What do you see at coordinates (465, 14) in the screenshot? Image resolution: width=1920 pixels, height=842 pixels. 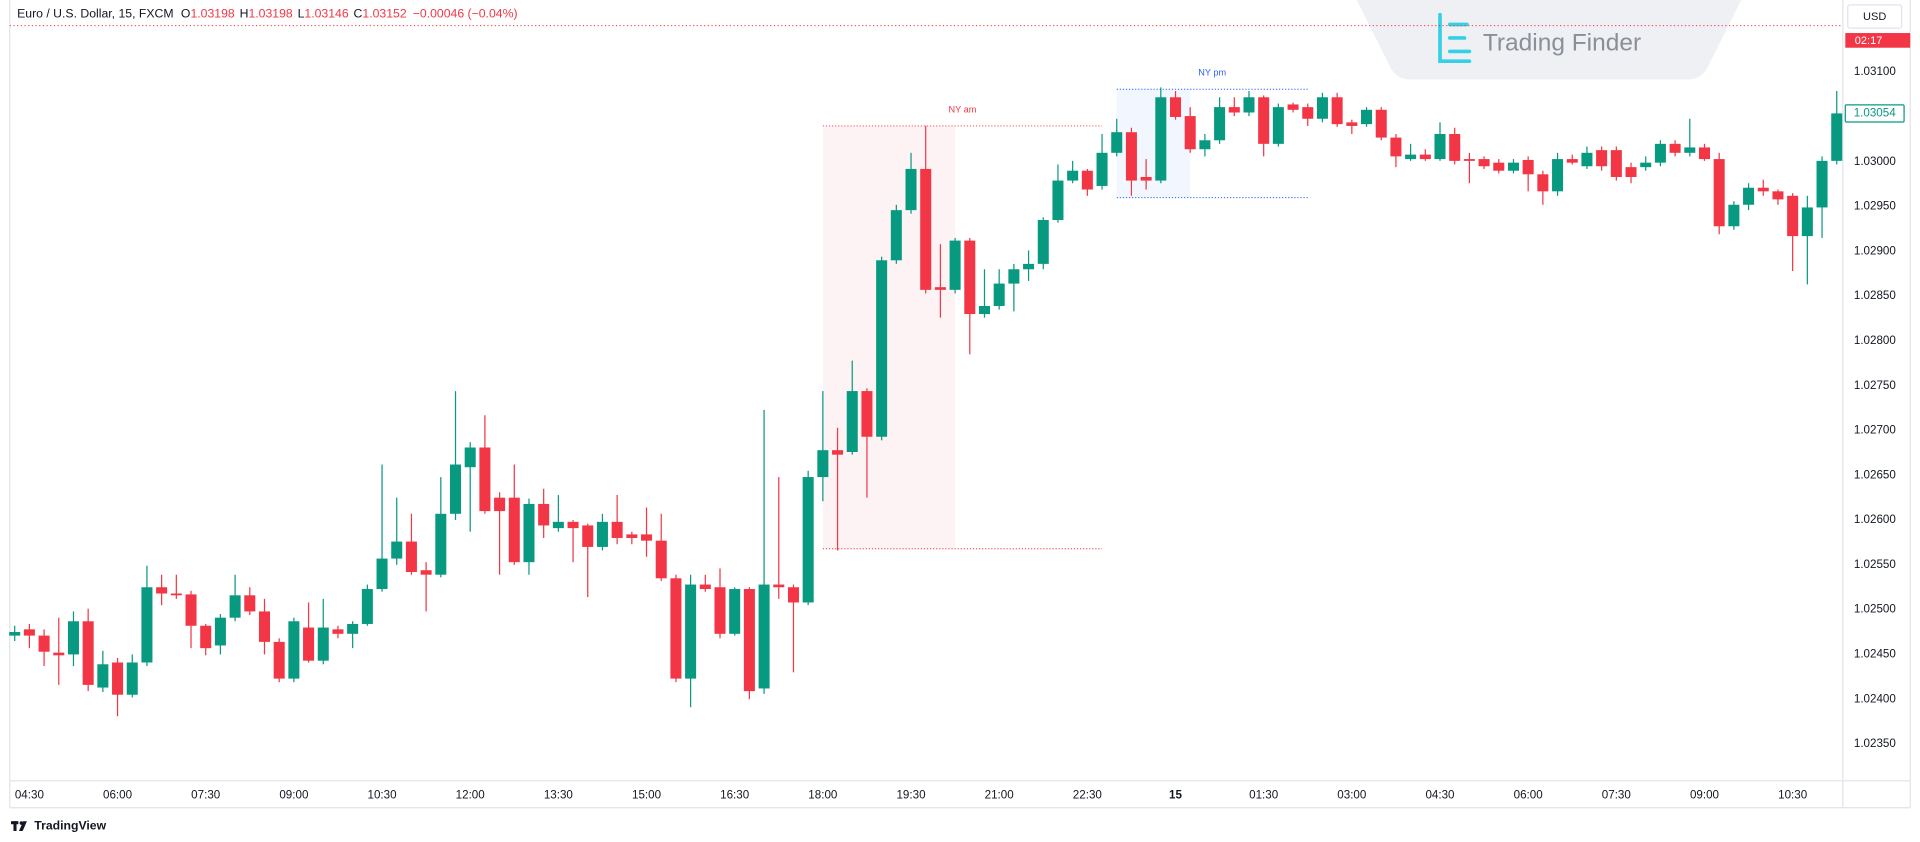 I see `change-value: −0.00046 (−0.04%)` at bounding box center [465, 14].